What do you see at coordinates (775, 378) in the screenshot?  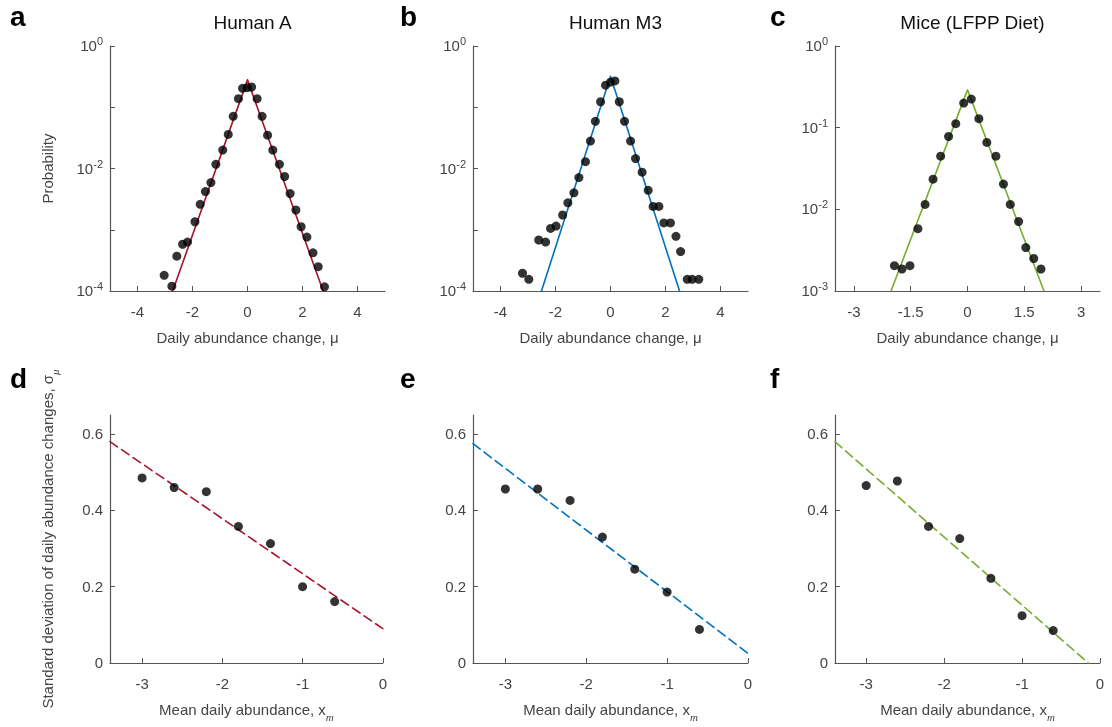 I see `text: f` at bounding box center [775, 378].